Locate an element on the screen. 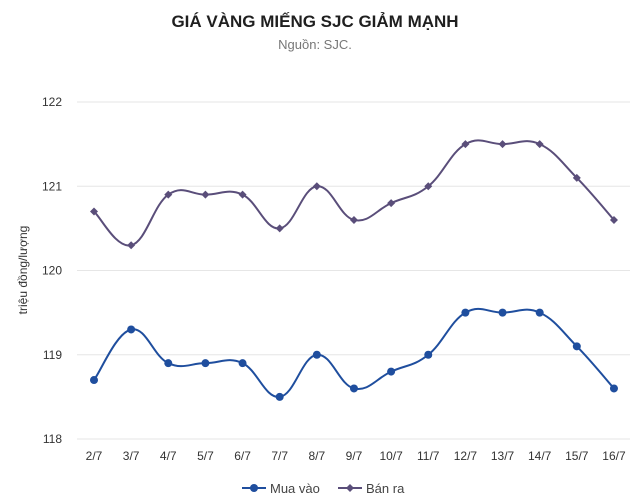 The width and height of the screenshot is (630, 504). y-tick-label: 122 is located at coordinates (52, 102).